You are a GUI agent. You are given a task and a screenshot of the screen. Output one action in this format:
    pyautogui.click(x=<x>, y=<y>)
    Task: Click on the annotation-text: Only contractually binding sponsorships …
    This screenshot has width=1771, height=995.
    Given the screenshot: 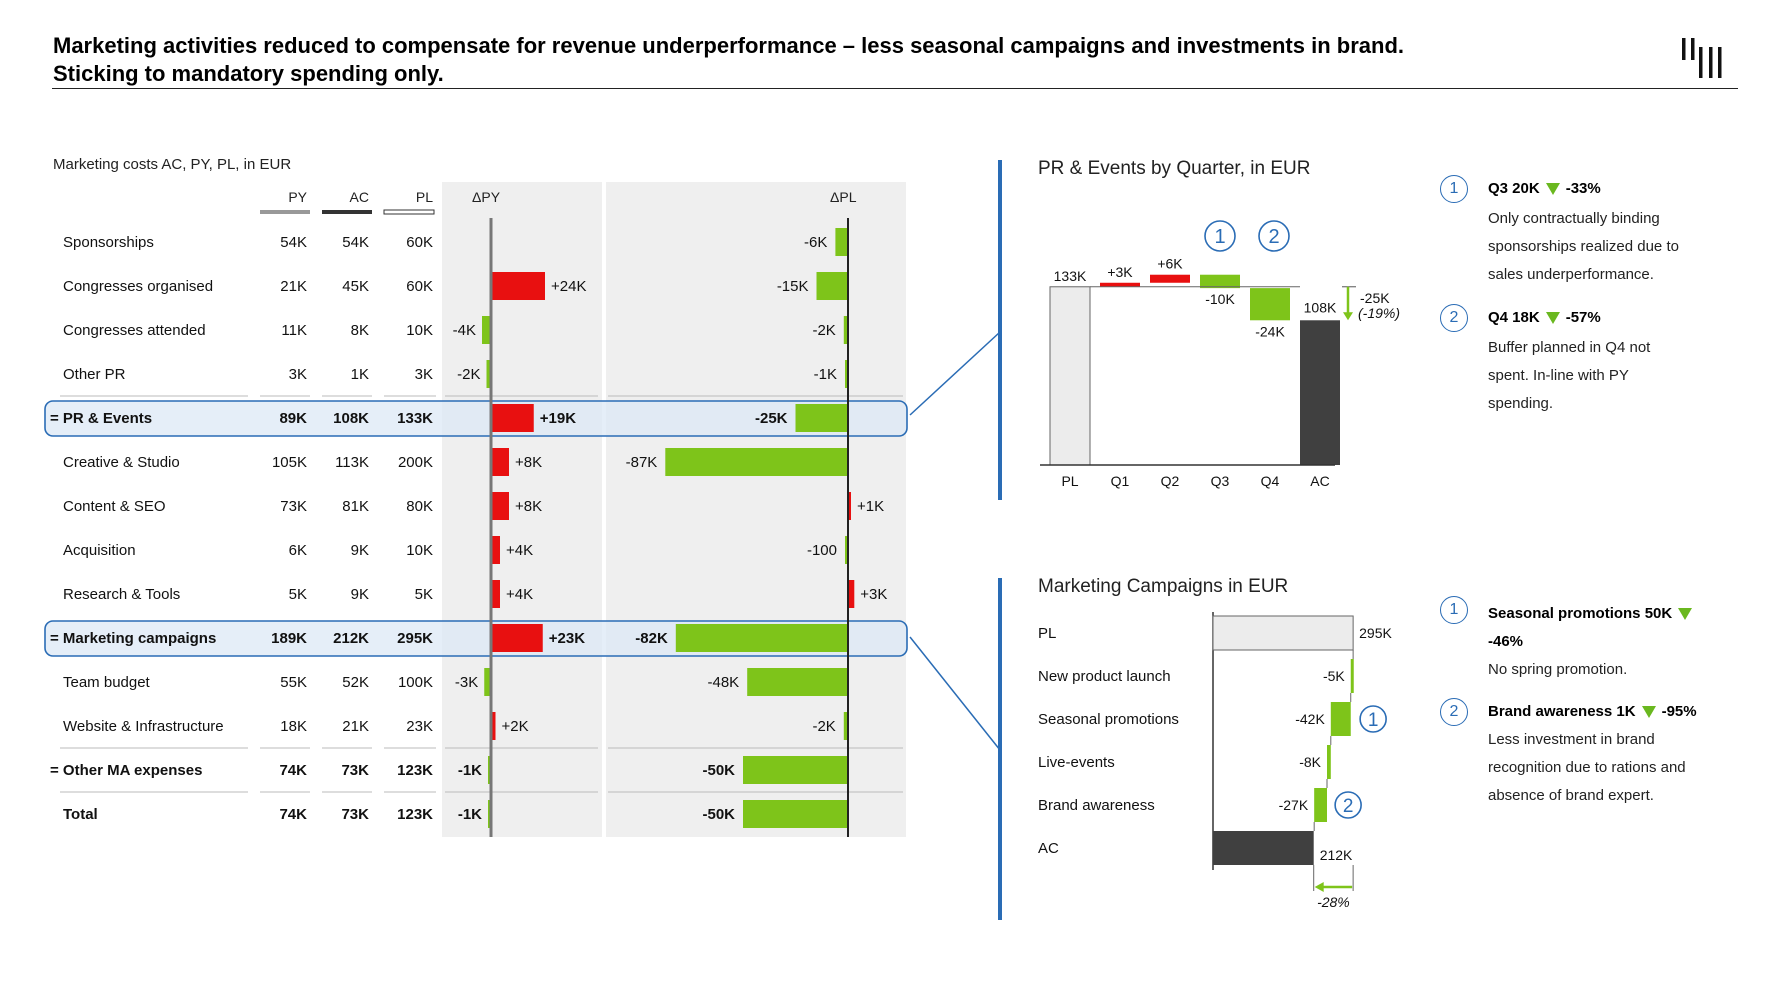 What is the action you would take?
    pyautogui.click(x=1583, y=246)
    